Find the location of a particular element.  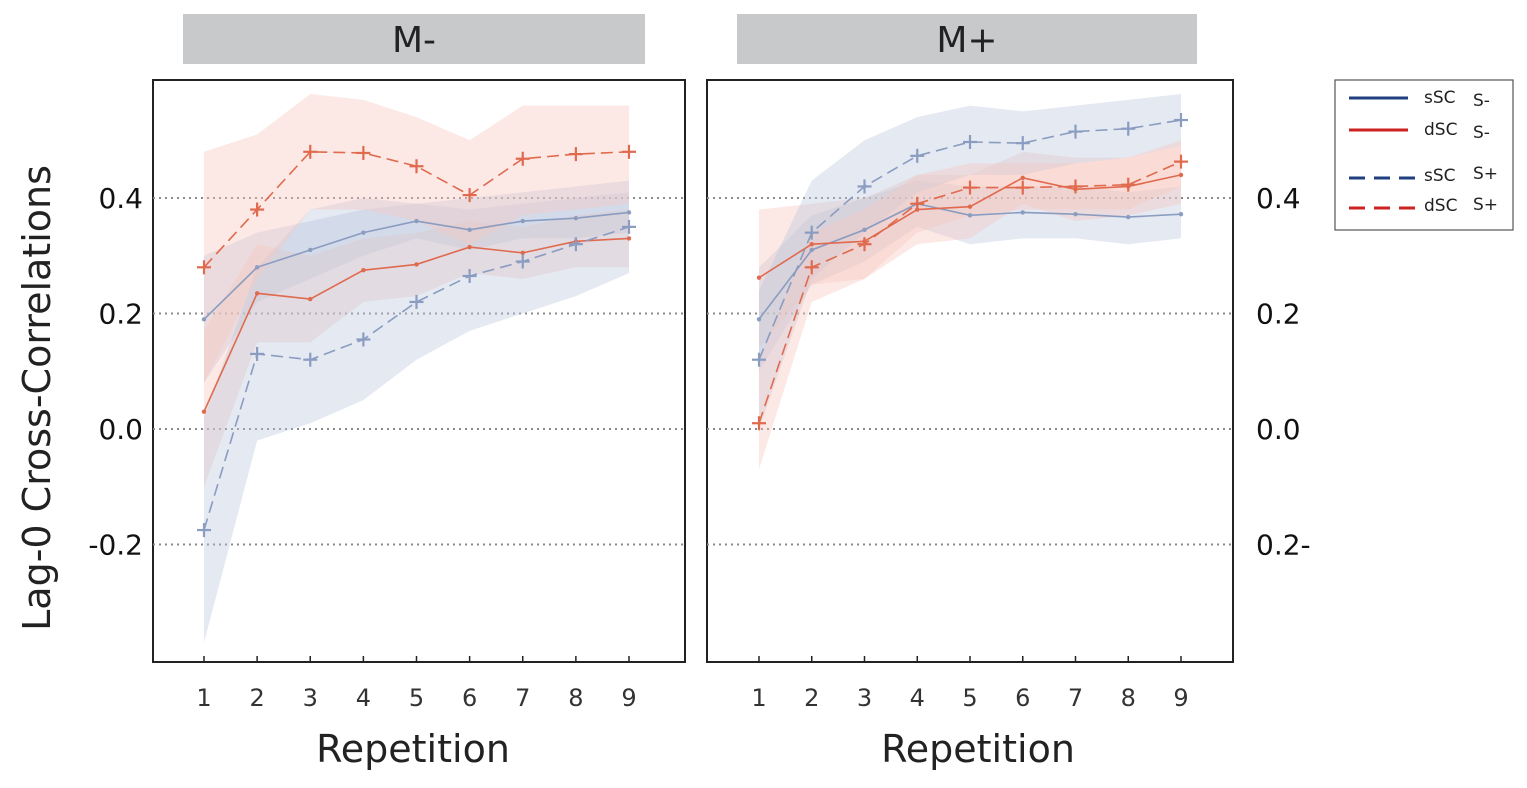

y-tick-label-left: 0.0 is located at coordinates (120, 429).